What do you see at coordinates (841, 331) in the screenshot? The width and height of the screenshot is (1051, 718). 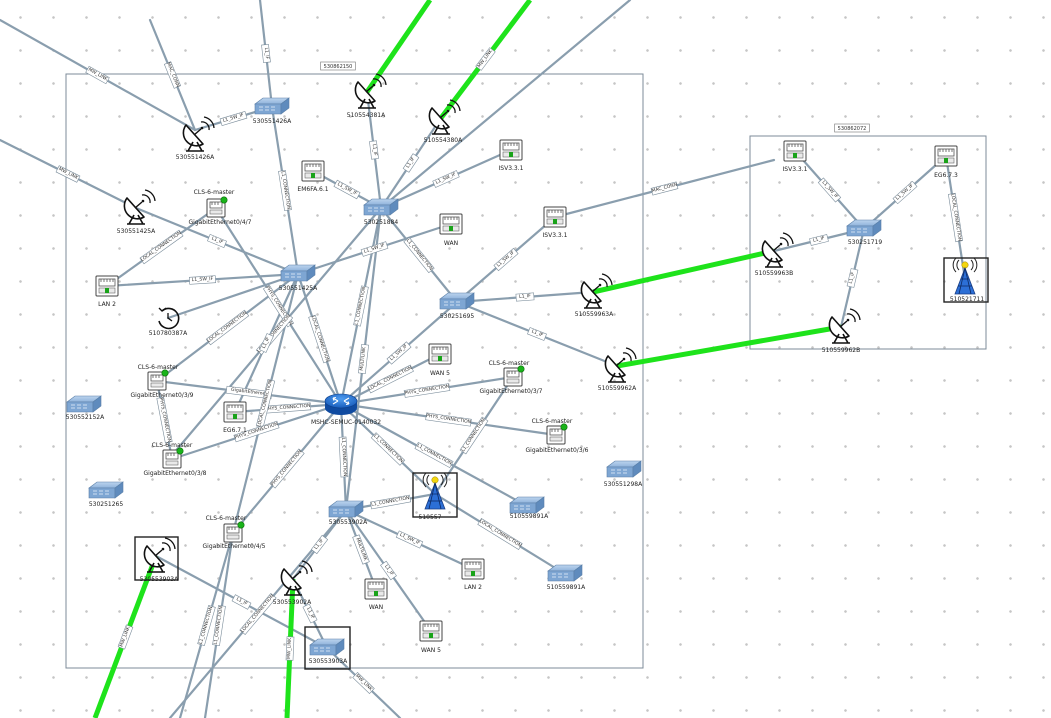 I see `dish-node: 510559962B` at bounding box center [841, 331].